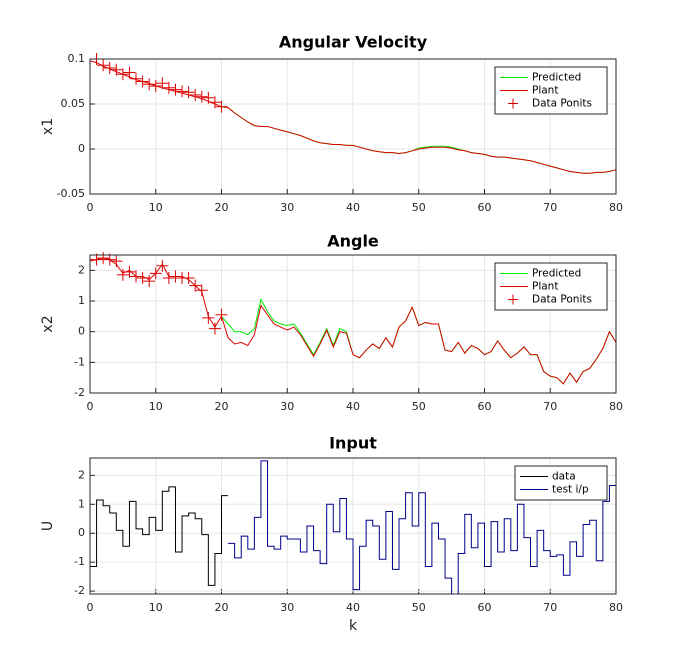 This screenshot has width=682, height=670. I want to click on y-axis-label: x2, so click(48, 323).